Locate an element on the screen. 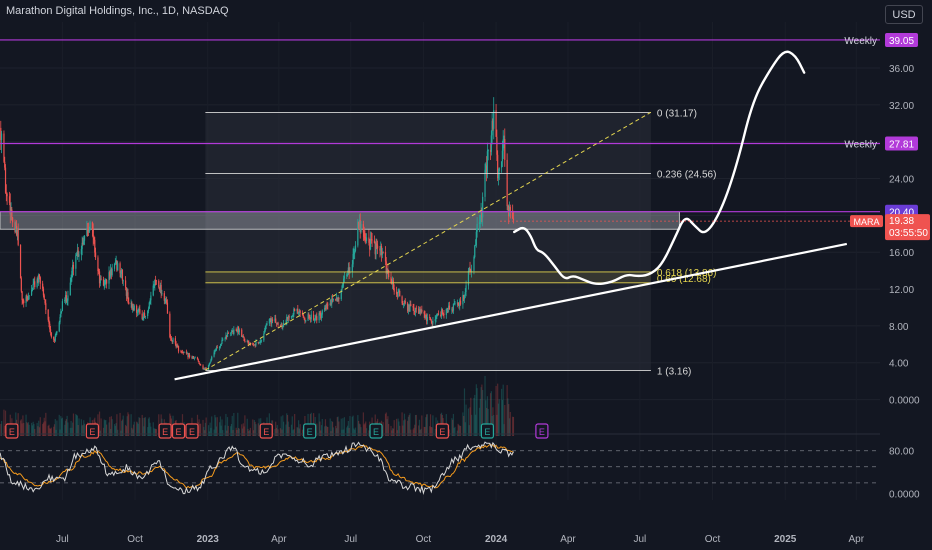 This screenshot has width=932, height=550. earnings-marker is located at coordinates (92, 431).